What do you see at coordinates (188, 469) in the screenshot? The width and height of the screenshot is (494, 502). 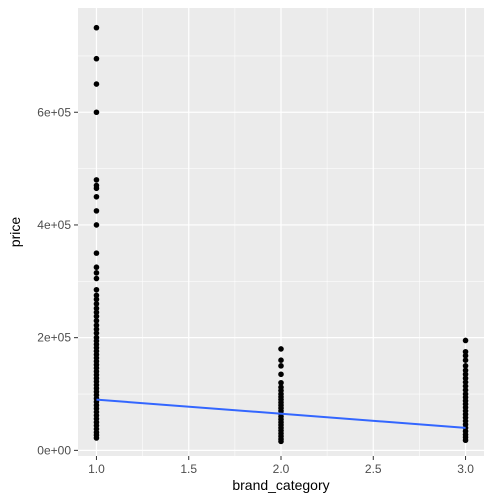 I see `x-tick-label: 1.5` at bounding box center [188, 469].